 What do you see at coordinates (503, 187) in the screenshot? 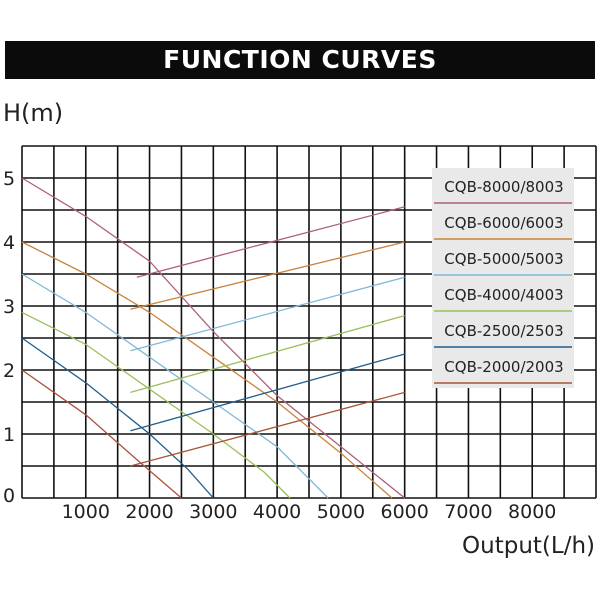
I see `legend-label: CQB-8000/8003` at bounding box center [503, 187].